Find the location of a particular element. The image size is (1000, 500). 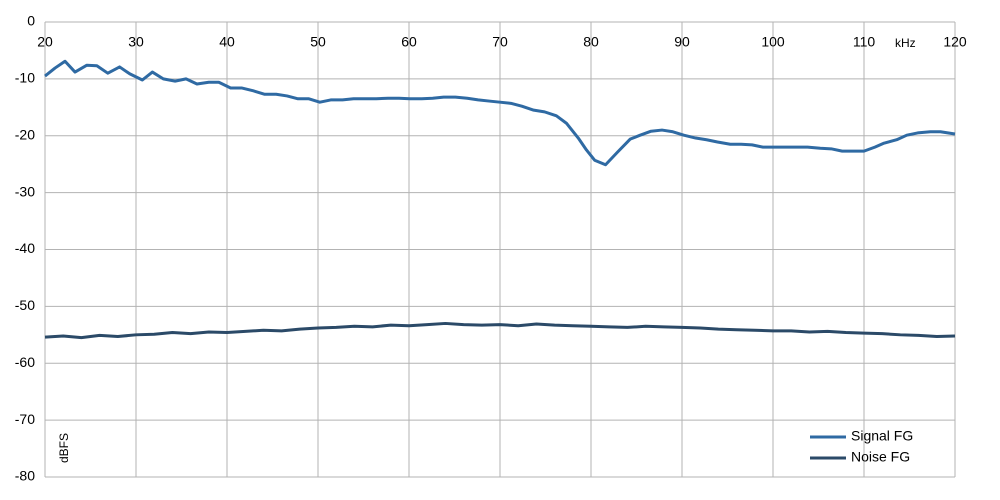

y-tick-label: -40 is located at coordinates (25, 248).